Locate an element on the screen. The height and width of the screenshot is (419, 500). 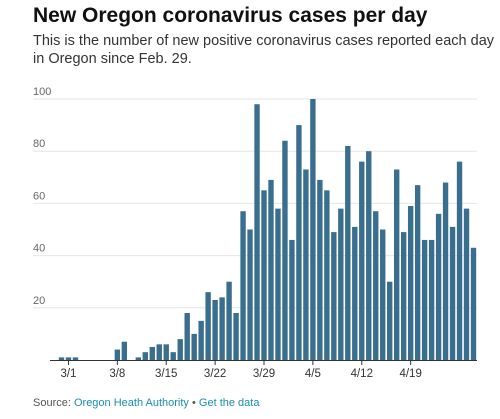
y-tick-label: 100 is located at coordinates (42, 92).